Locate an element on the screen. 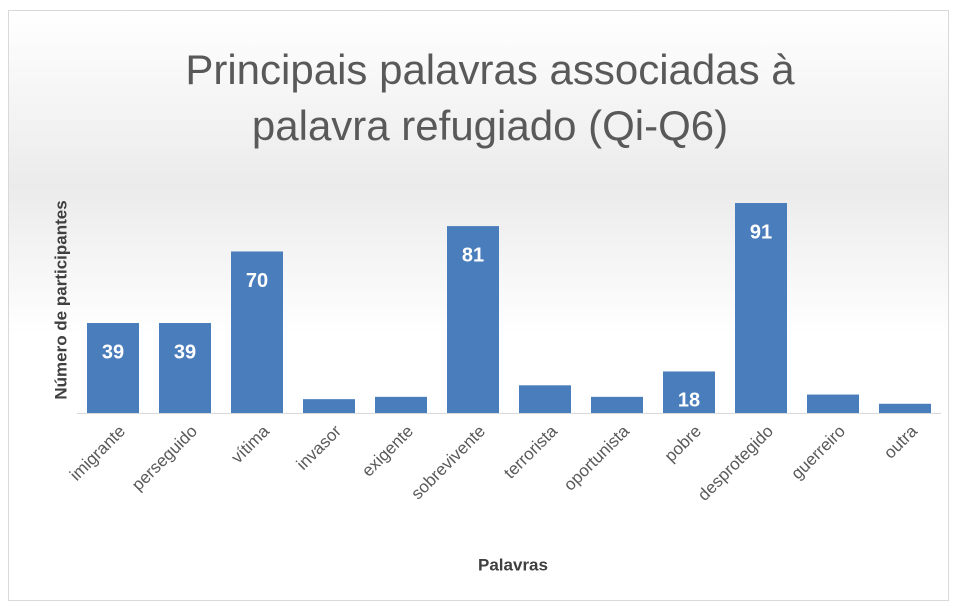 The image size is (957, 604). data-label: 81 is located at coordinates (473, 255).